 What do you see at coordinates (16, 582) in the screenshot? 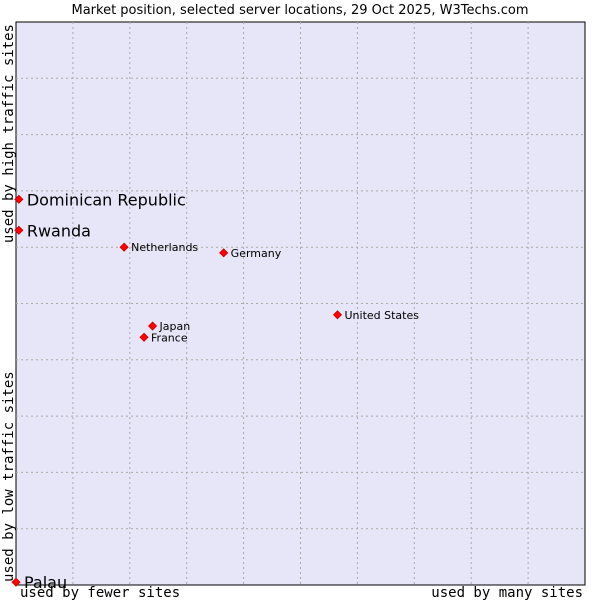
I see `data-point-palau` at bounding box center [16, 582].